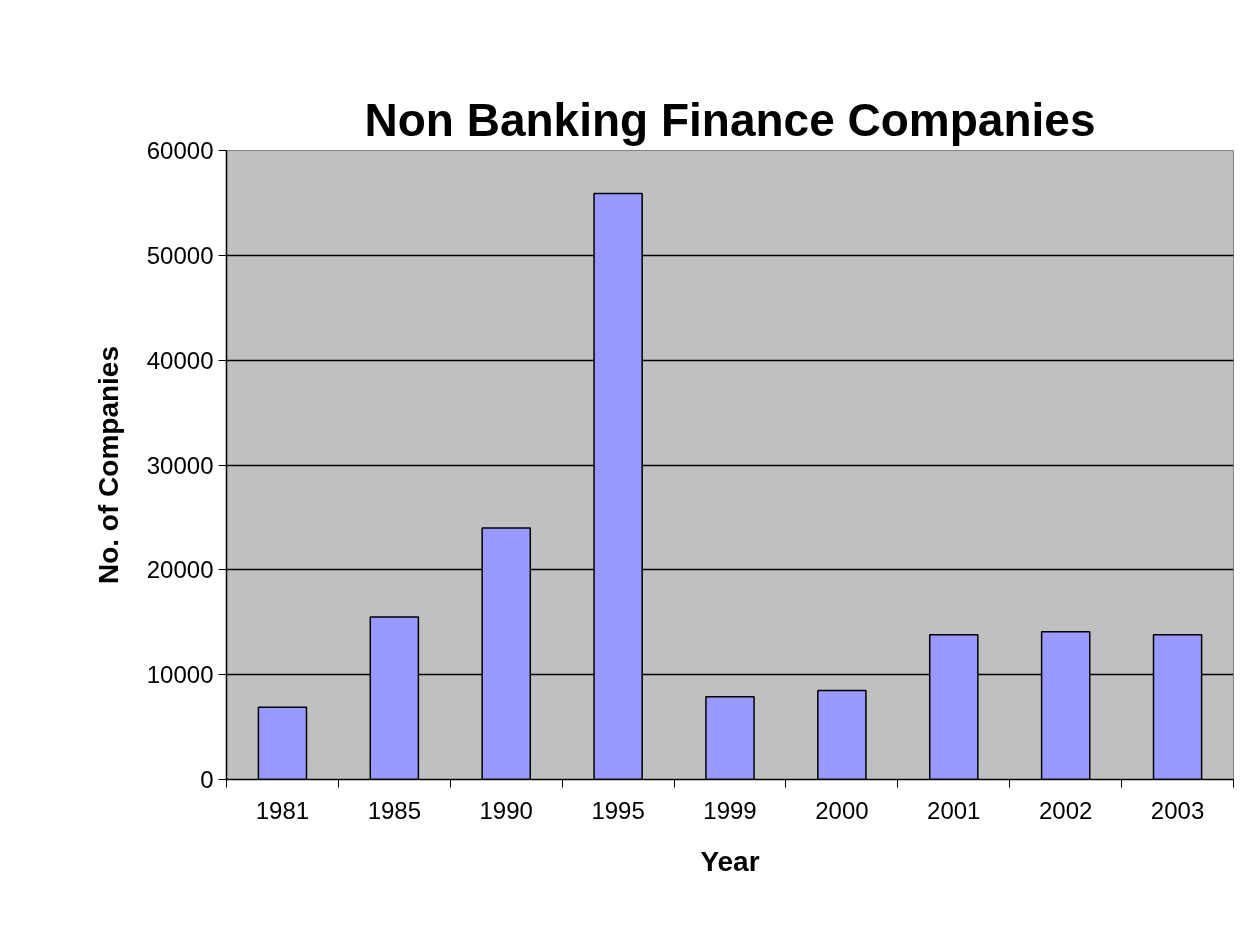 This screenshot has height=950, width=1258. What do you see at coordinates (730, 810) in the screenshot?
I see `x-tick-label: 1999` at bounding box center [730, 810].